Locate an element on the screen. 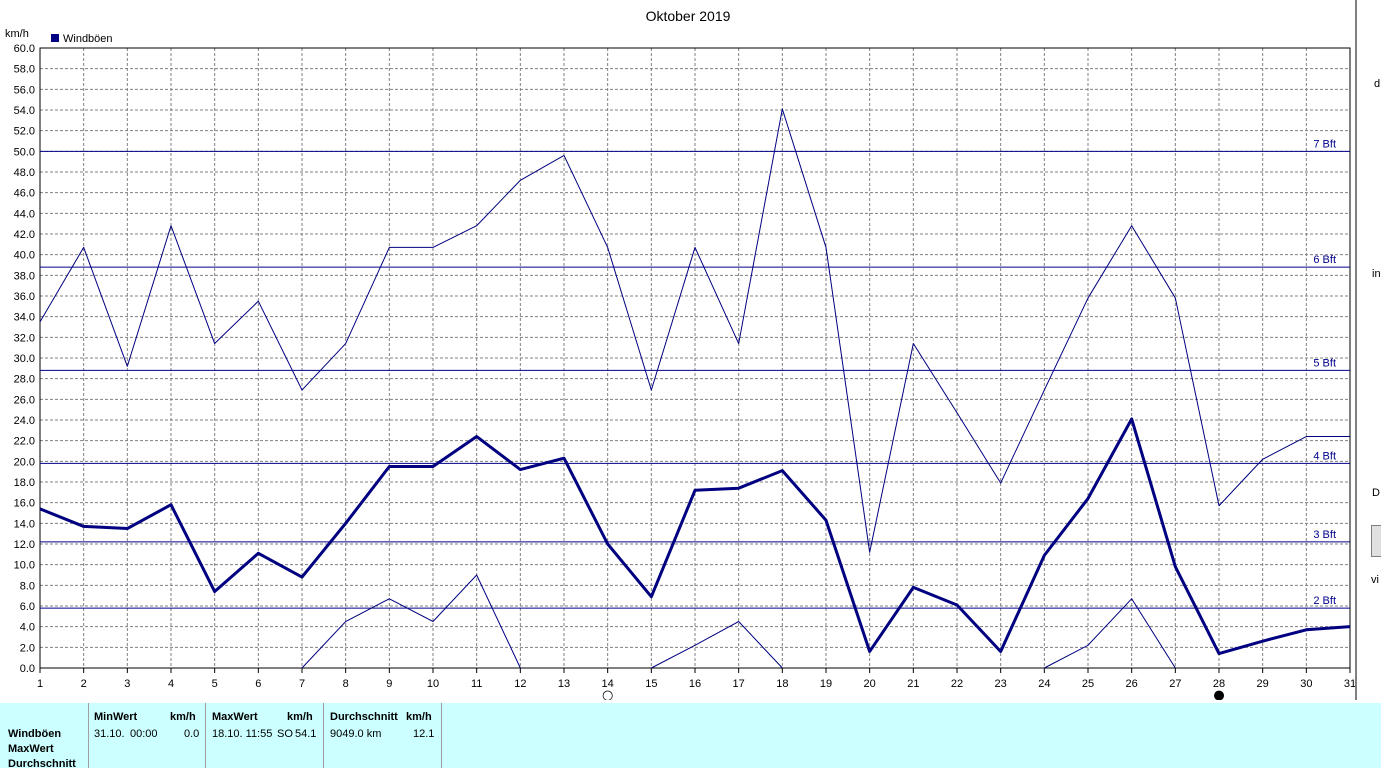  x-tick-label: 8 is located at coordinates (346, 684).